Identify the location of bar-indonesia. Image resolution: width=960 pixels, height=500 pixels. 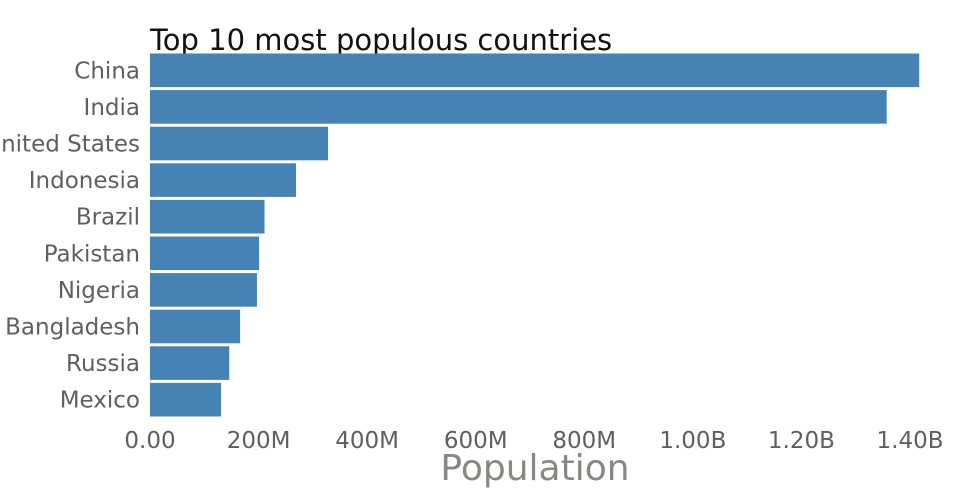
(223, 180).